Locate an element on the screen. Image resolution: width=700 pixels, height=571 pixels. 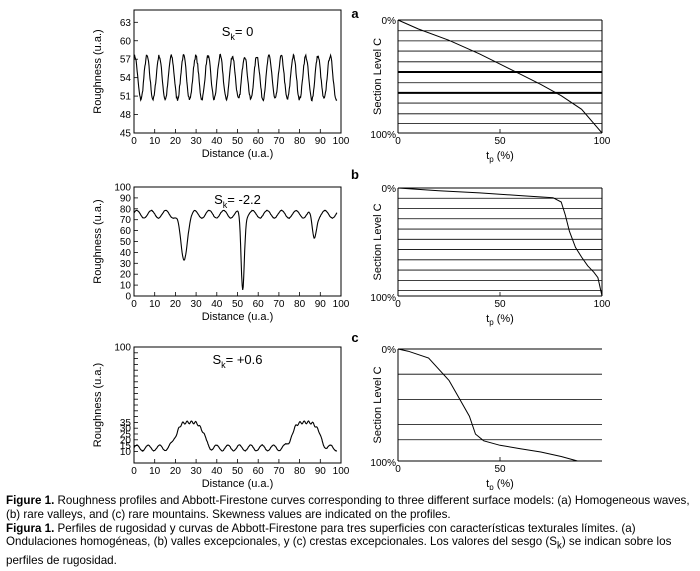
profile-line-b is located at coordinates (235, 249).